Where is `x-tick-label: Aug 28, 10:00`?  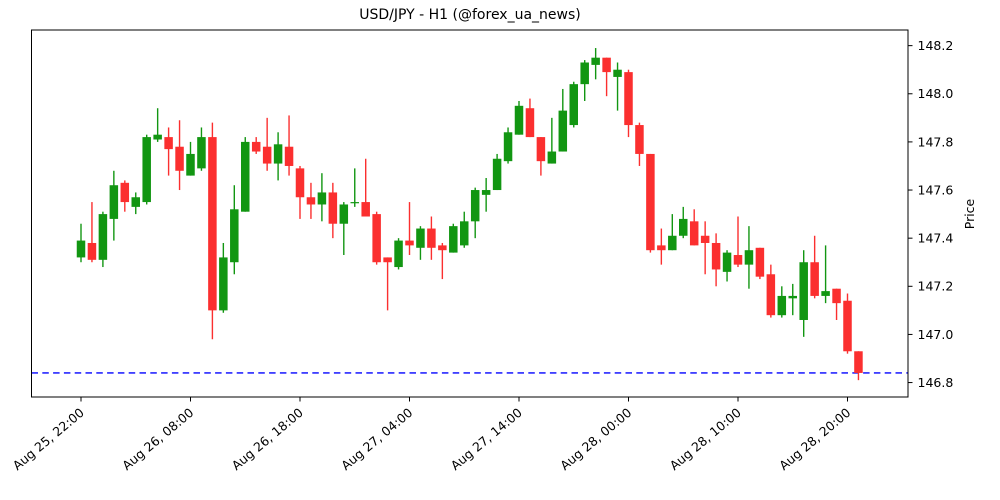 x-tick-label: Aug 28, 10:00 is located at coordinates (705, 439).